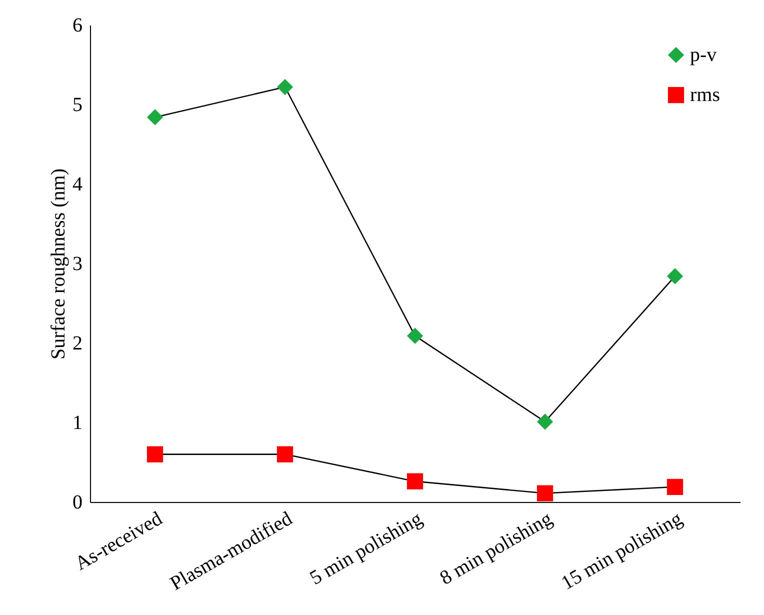 This screenshot has width=764, height=615. What do you see at coordinates (77, 264) in the screenshot?
I see `y-tick-label: 3` at bounding box center [77, 264].